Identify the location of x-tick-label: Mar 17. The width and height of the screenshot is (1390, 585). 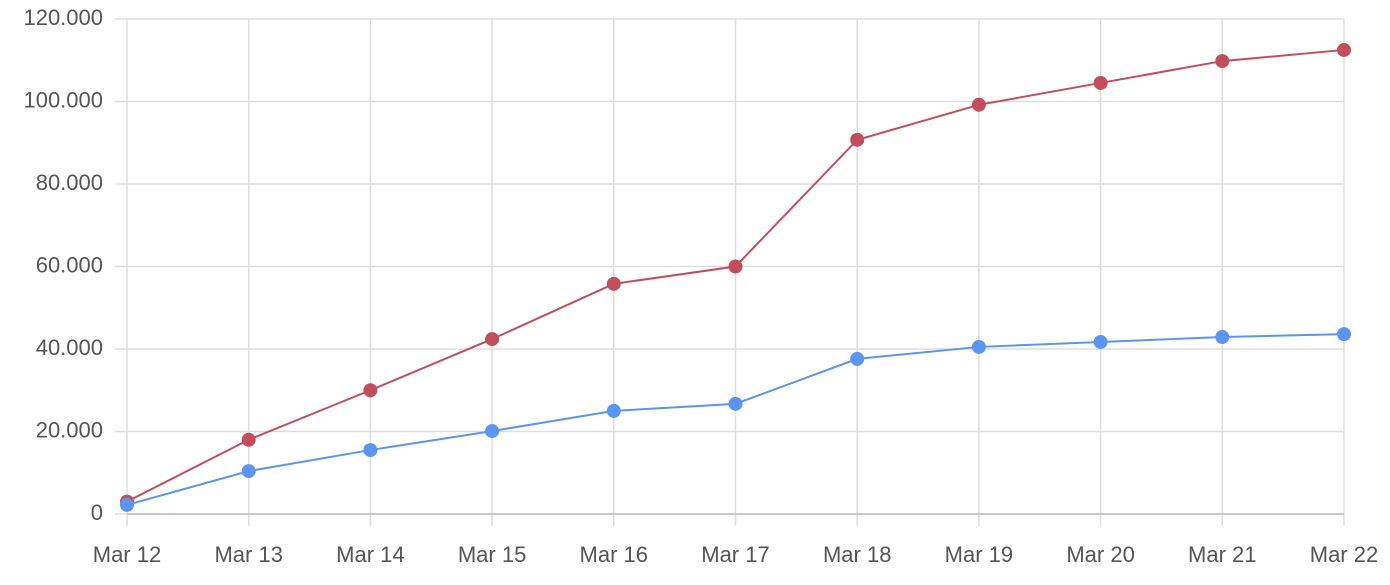
(735, 554).